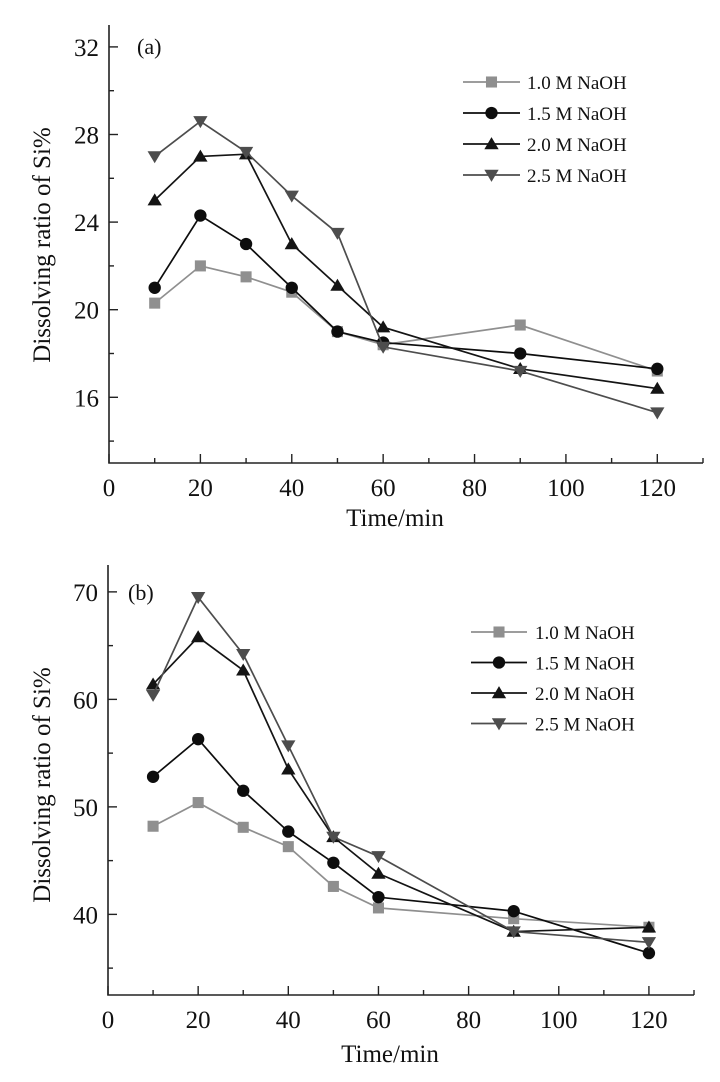  What do you see at coordinates (87, 223) in the screenshot?
I see `y-tick-label-a: 24` at bounding box center [87, 223].